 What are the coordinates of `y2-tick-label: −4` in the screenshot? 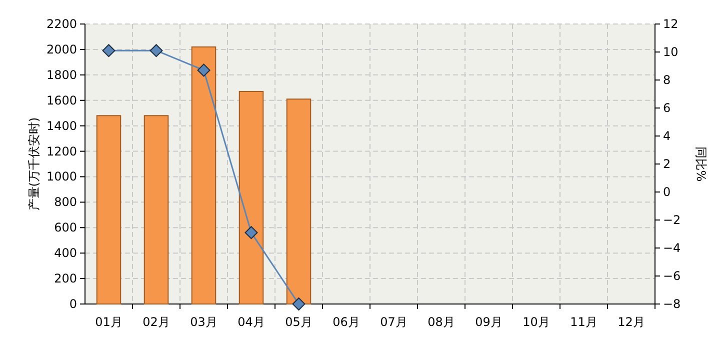 It's located at (672, 248).